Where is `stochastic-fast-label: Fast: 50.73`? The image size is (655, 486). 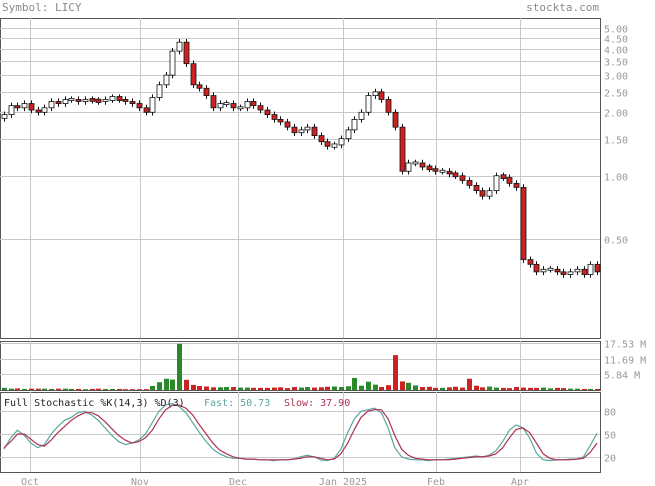
stochastic-fast-label: Fast: 50.73 is located at coordinates (237, 403).